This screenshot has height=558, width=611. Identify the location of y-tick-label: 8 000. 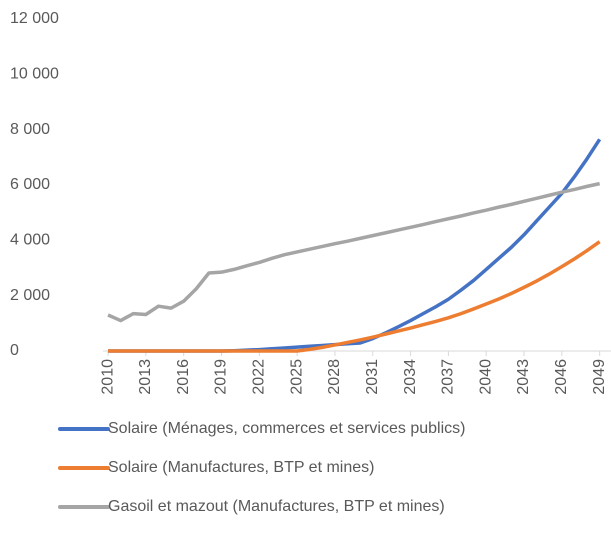
(30, 129).